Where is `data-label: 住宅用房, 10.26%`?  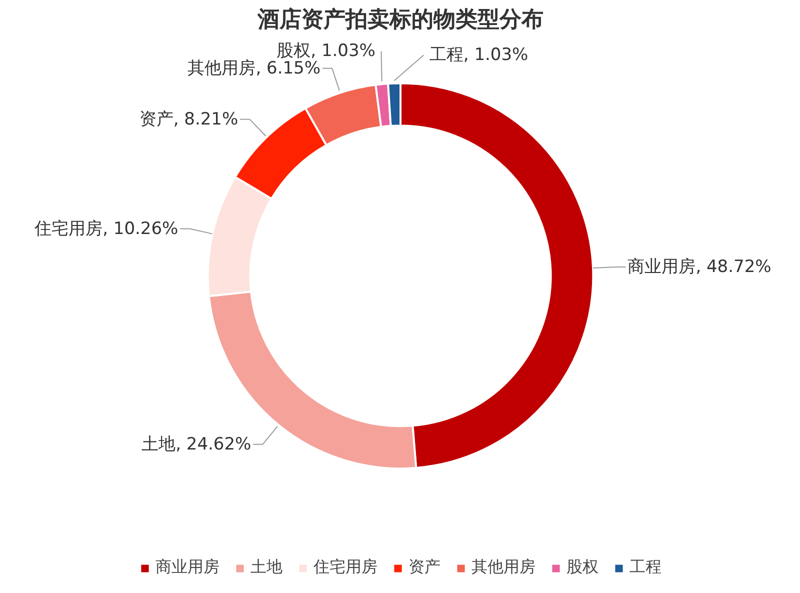 data-label: 住宅用房, 10.26% is located at coordinates (106, 228).